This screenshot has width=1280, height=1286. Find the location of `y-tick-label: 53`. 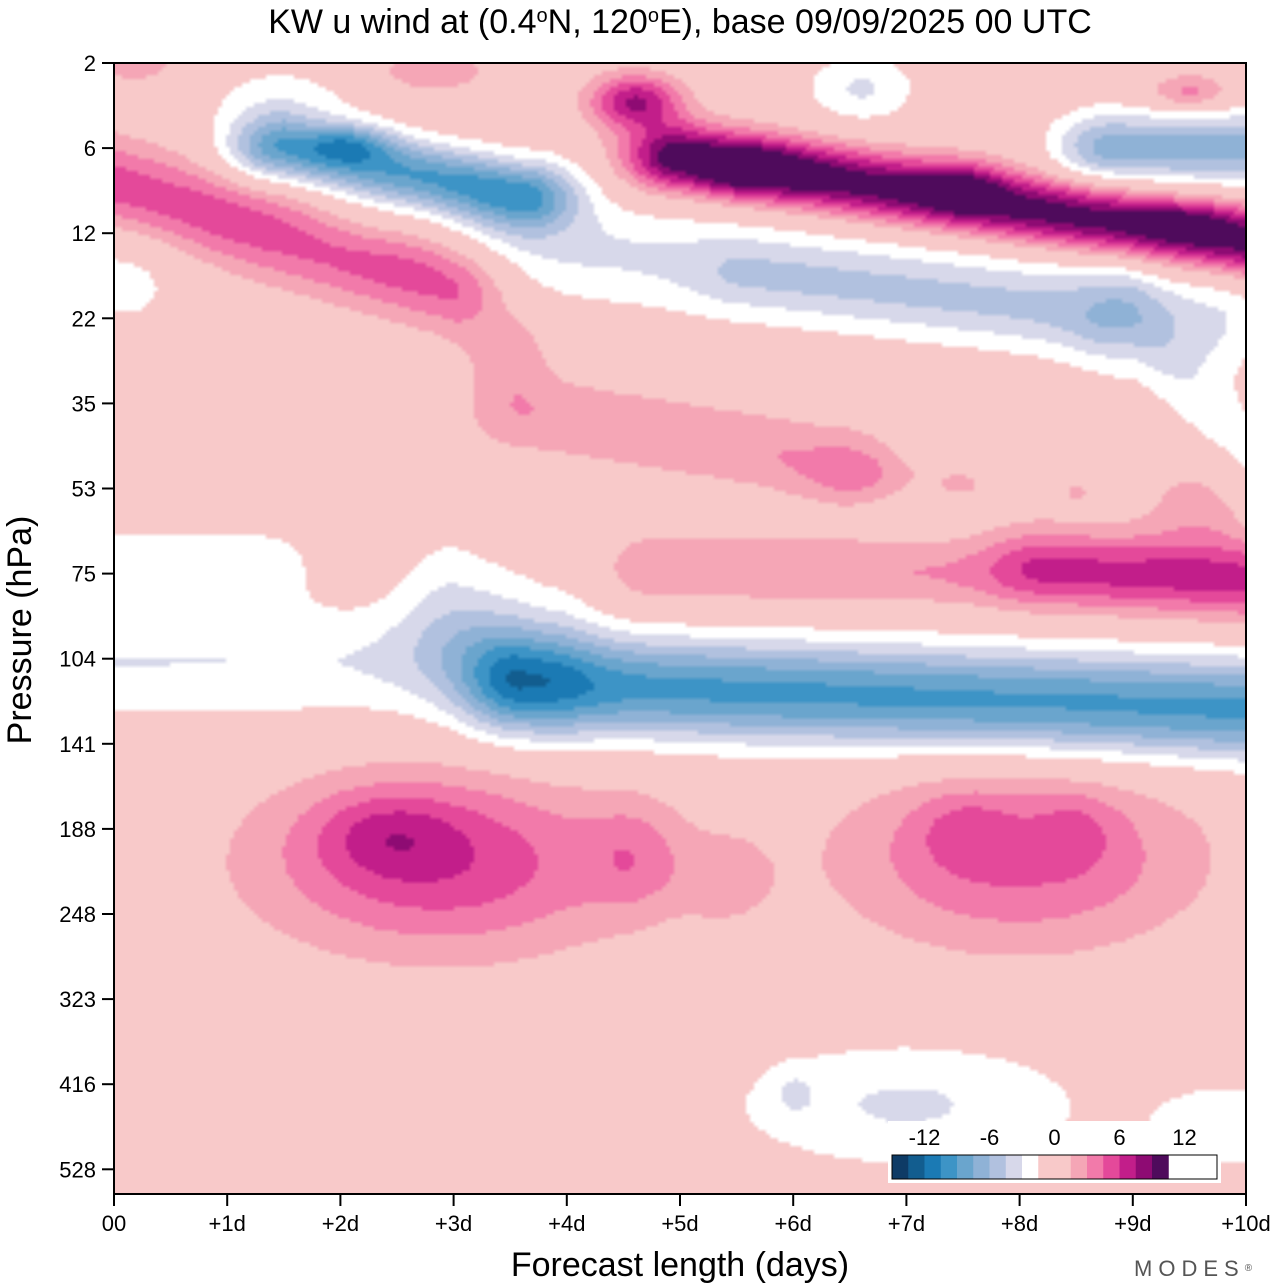

y-tick-label: 53 is located at coordinates (84, 489).